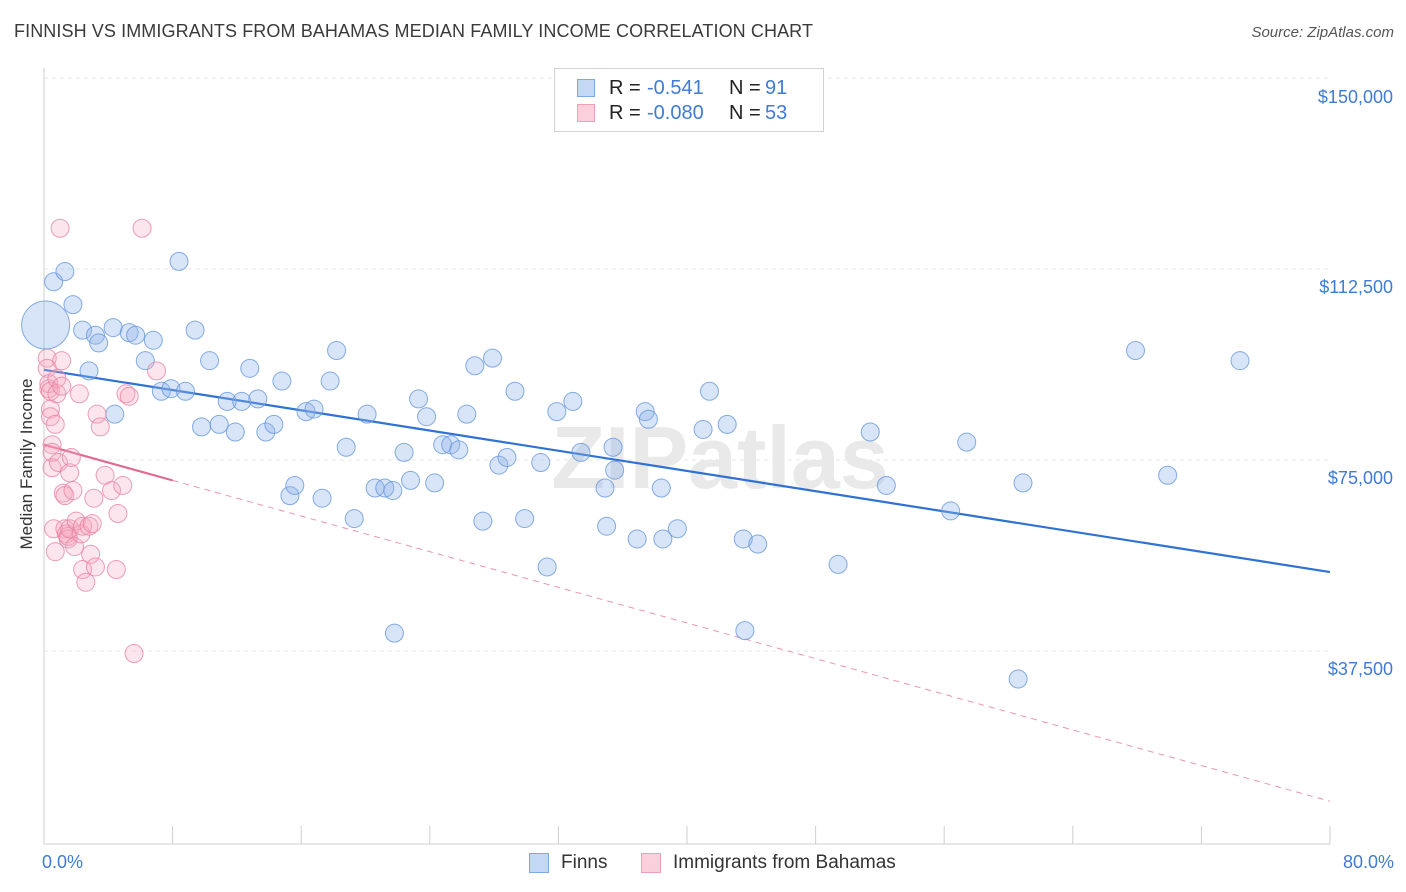 The image size is (1406, 892). I want to click on bottom-legend-finns: Finns, so click(568, 863).